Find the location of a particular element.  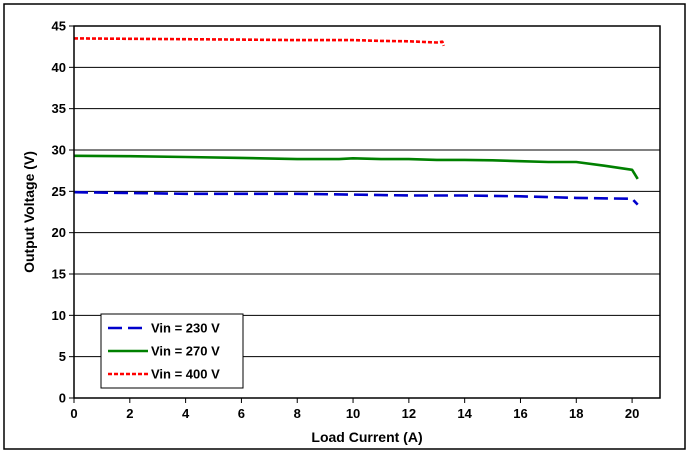

legend-label: Vin = 270 V is located at coordinates (185, 351).